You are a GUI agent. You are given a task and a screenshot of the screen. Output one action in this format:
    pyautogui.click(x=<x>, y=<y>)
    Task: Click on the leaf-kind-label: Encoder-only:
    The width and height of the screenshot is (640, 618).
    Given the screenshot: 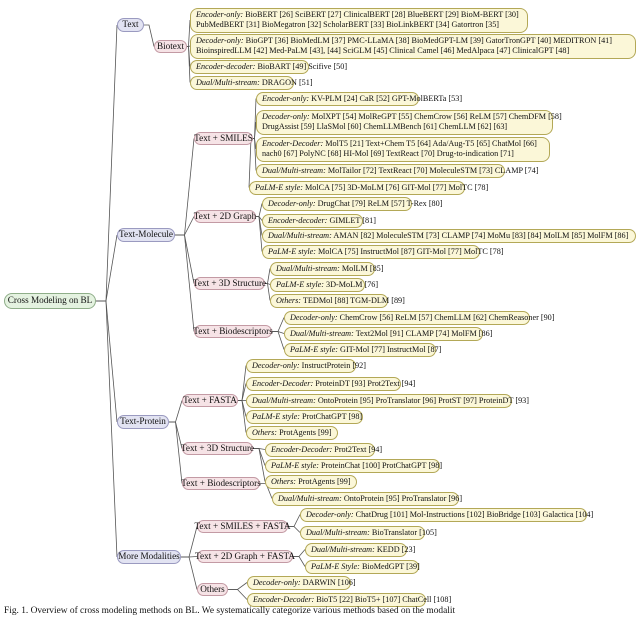 What is the action you would take?
    pyautogui.click(x=286, y=98)
    